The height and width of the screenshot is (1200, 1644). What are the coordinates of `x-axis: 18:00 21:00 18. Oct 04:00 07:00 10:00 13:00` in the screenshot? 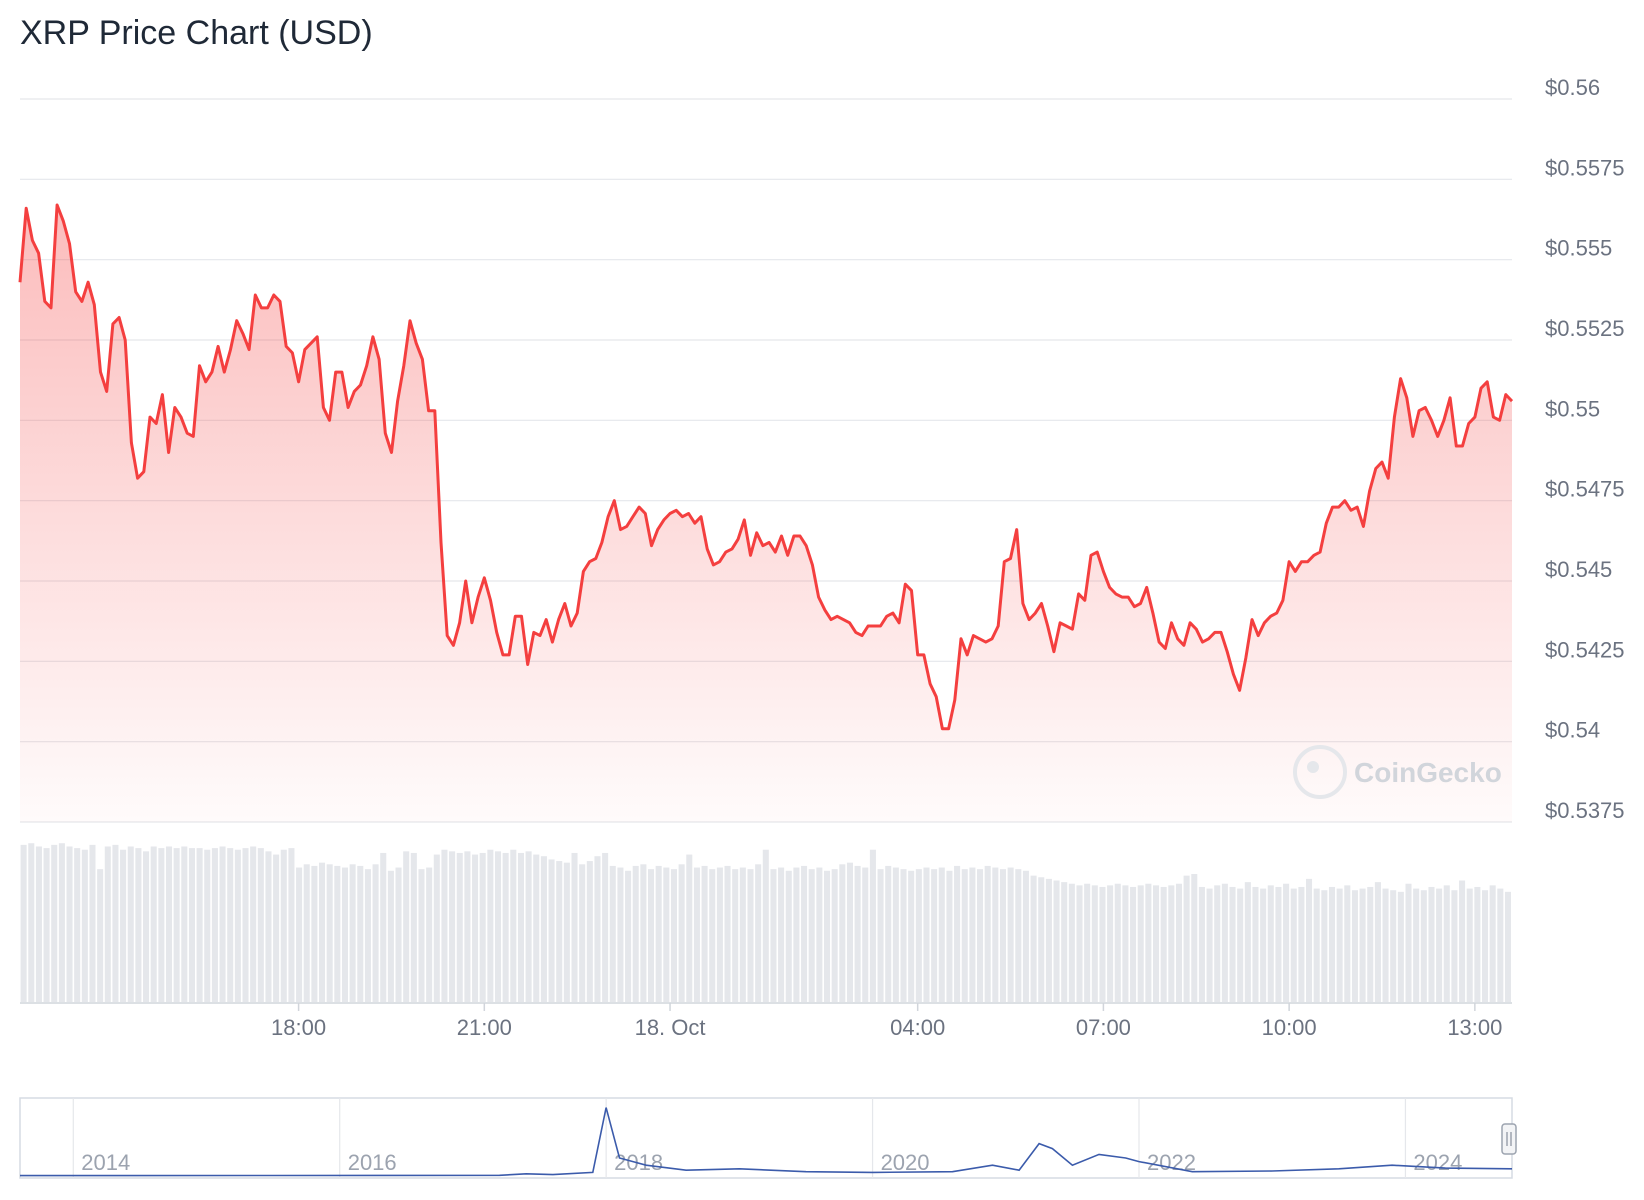 It's located at (886, 1021).